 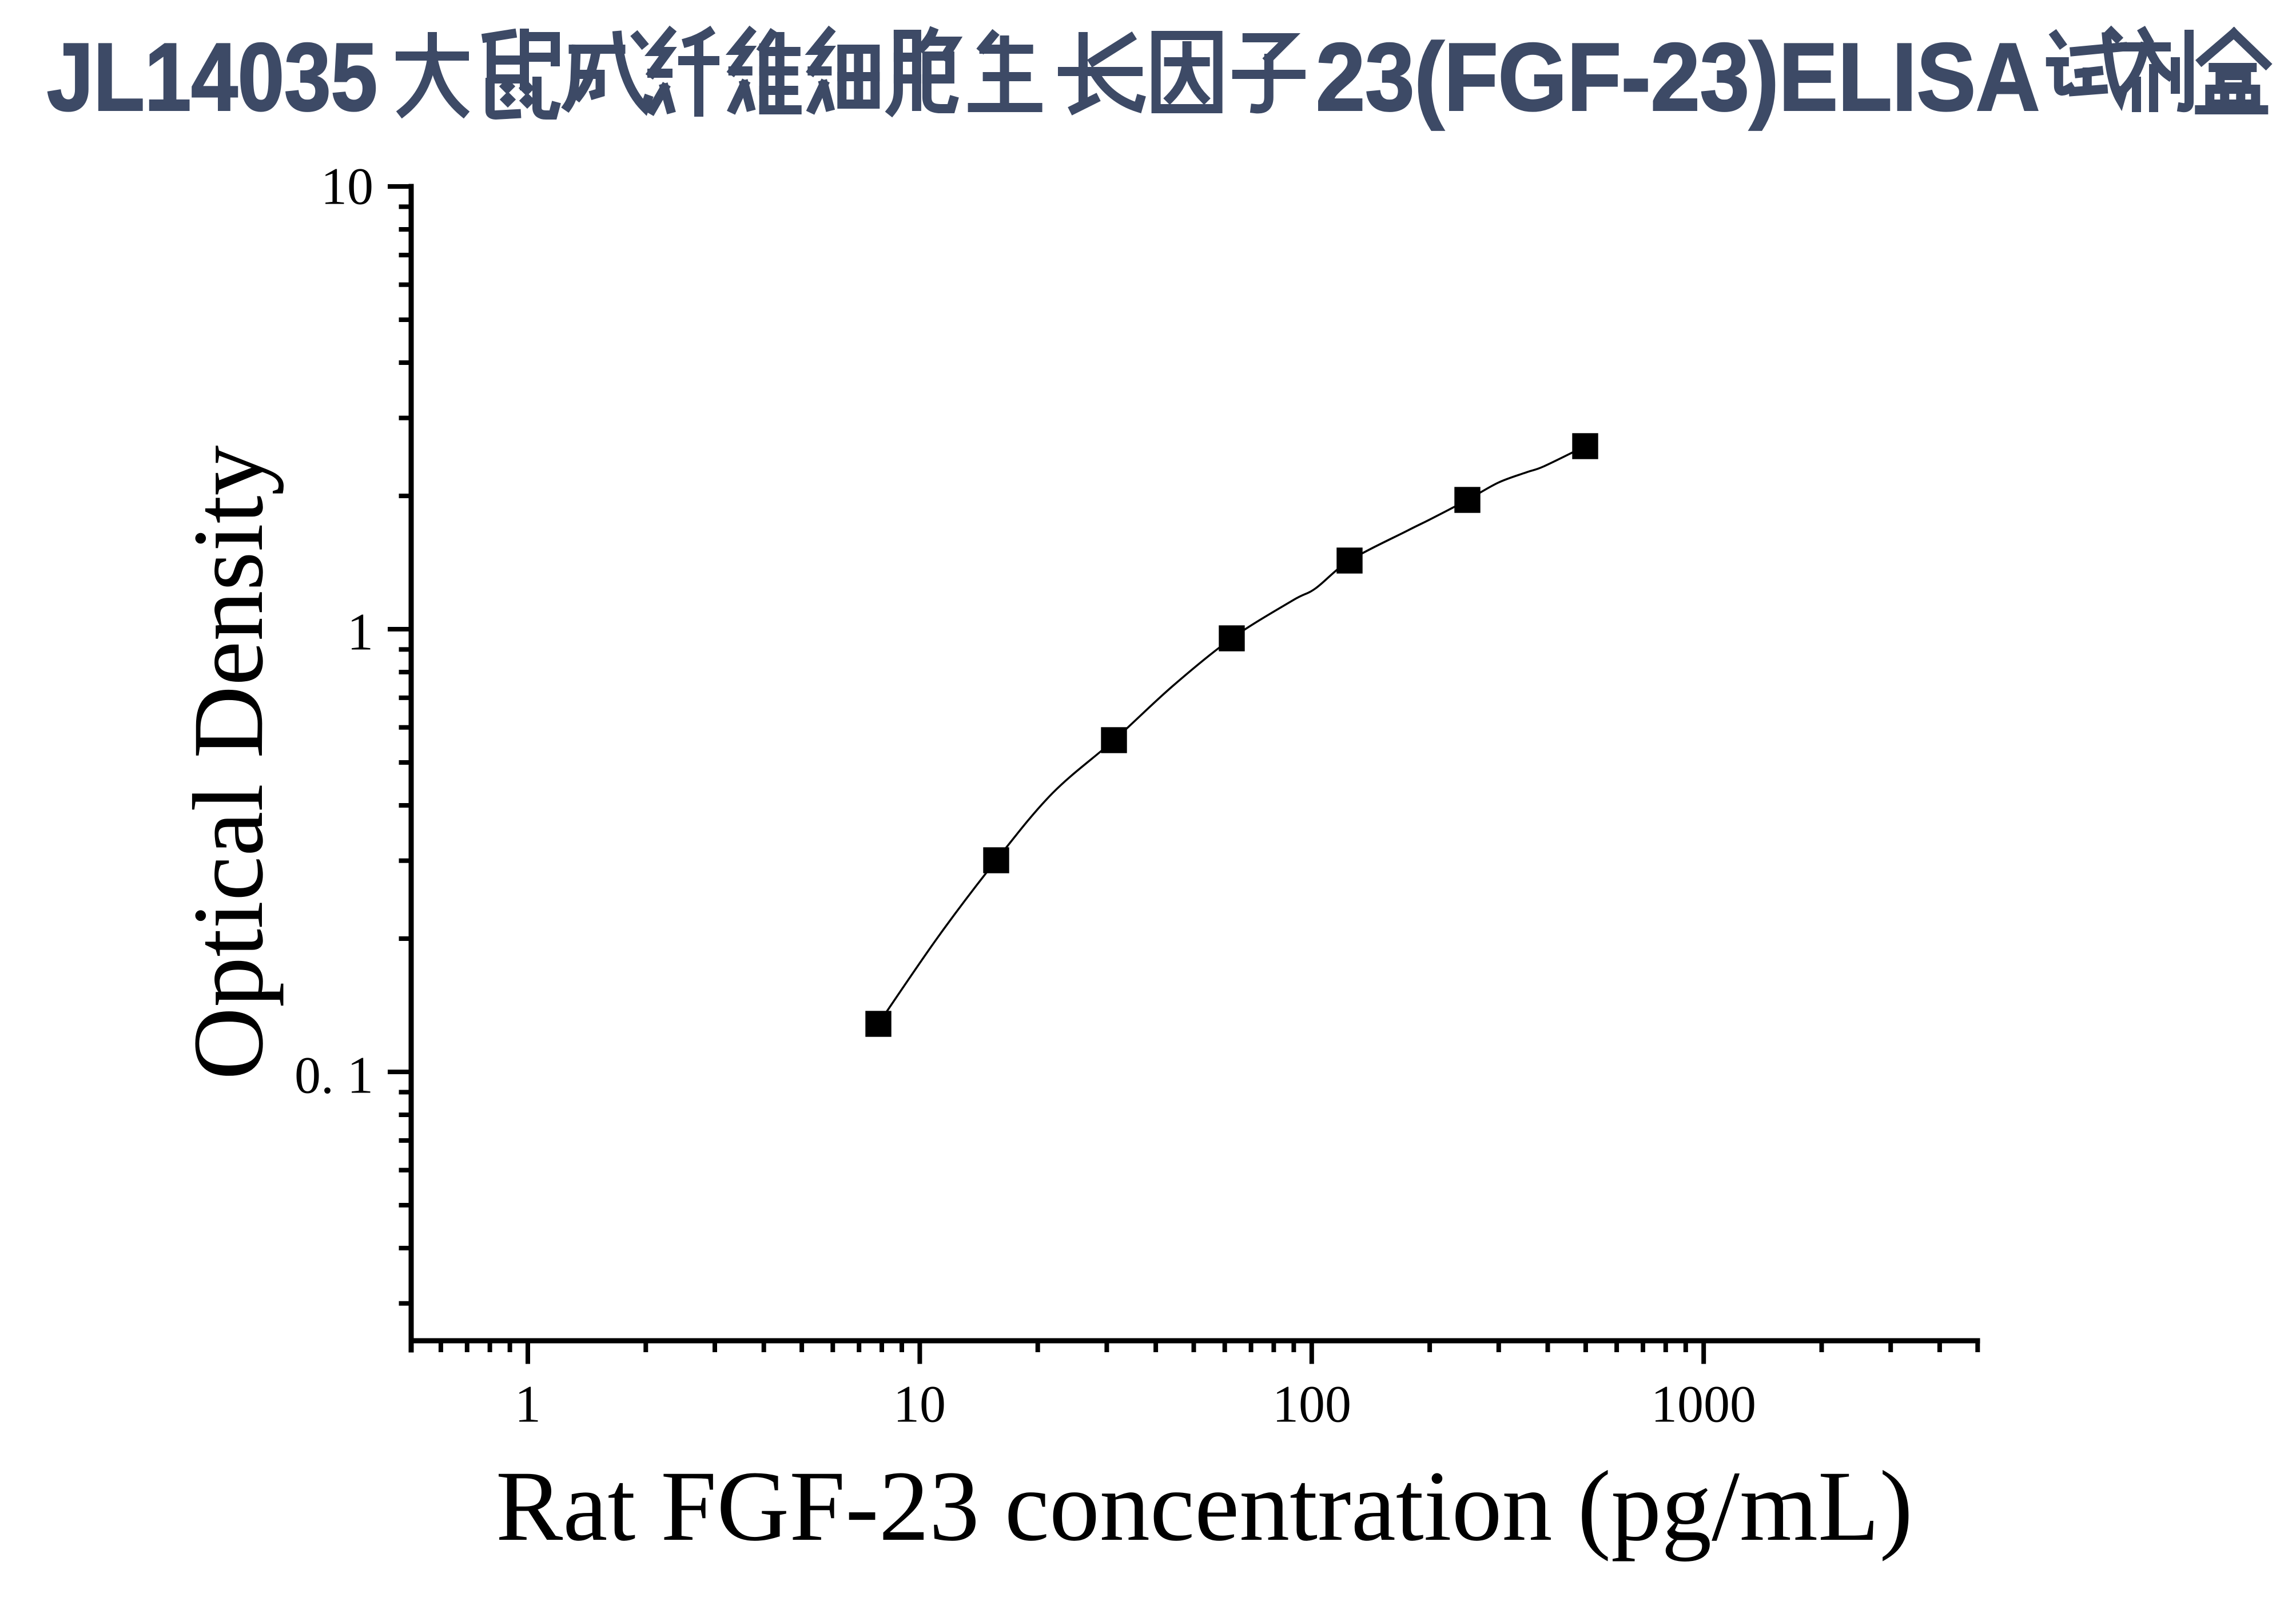 What do you see at coordinates (1311, 1404) in the screenshot?
I see `svg-text: 100` at bounding box center [1311, 1404].